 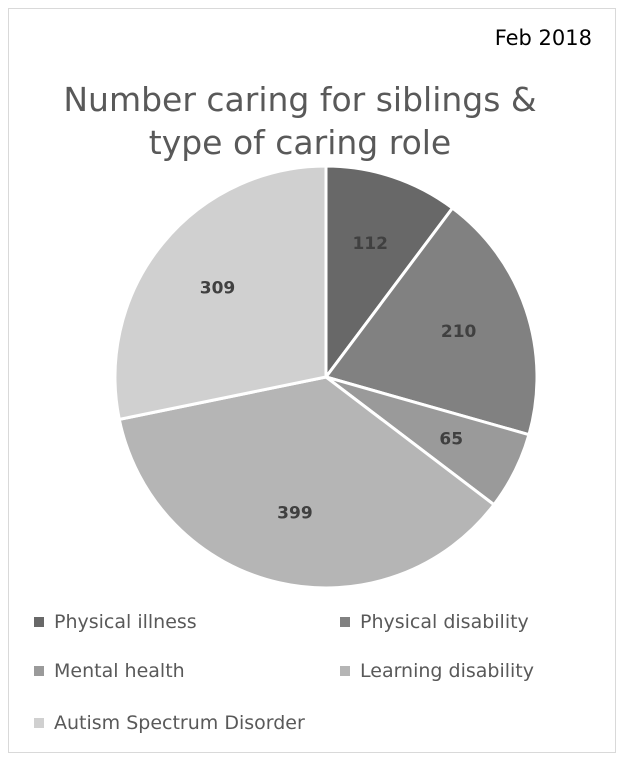 What do you see at coordinates (444, 622) in the screenshot?
I see `legend-label: Physical disability` at bounding box center [444, 622].